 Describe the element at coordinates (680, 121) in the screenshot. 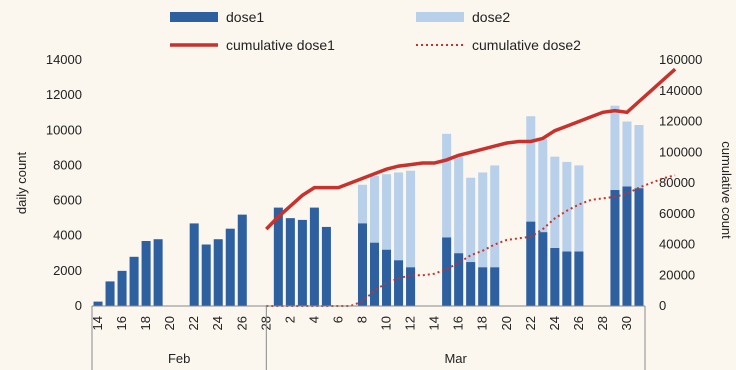

I see `y-tick-right: 120000` at that location.